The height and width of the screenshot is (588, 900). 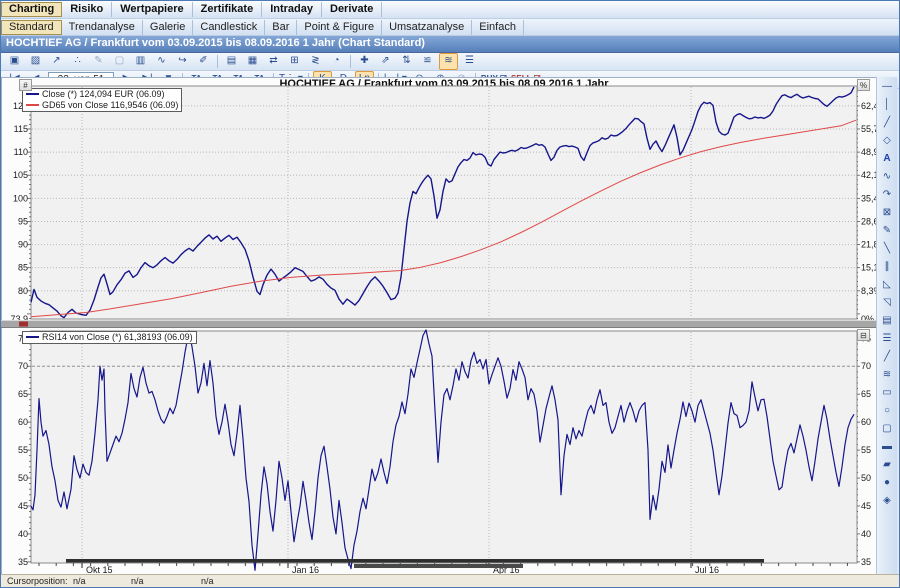 I want to click on tab-umsatzanalyse: Umsatzanalyse, so click(x=427, y=27).